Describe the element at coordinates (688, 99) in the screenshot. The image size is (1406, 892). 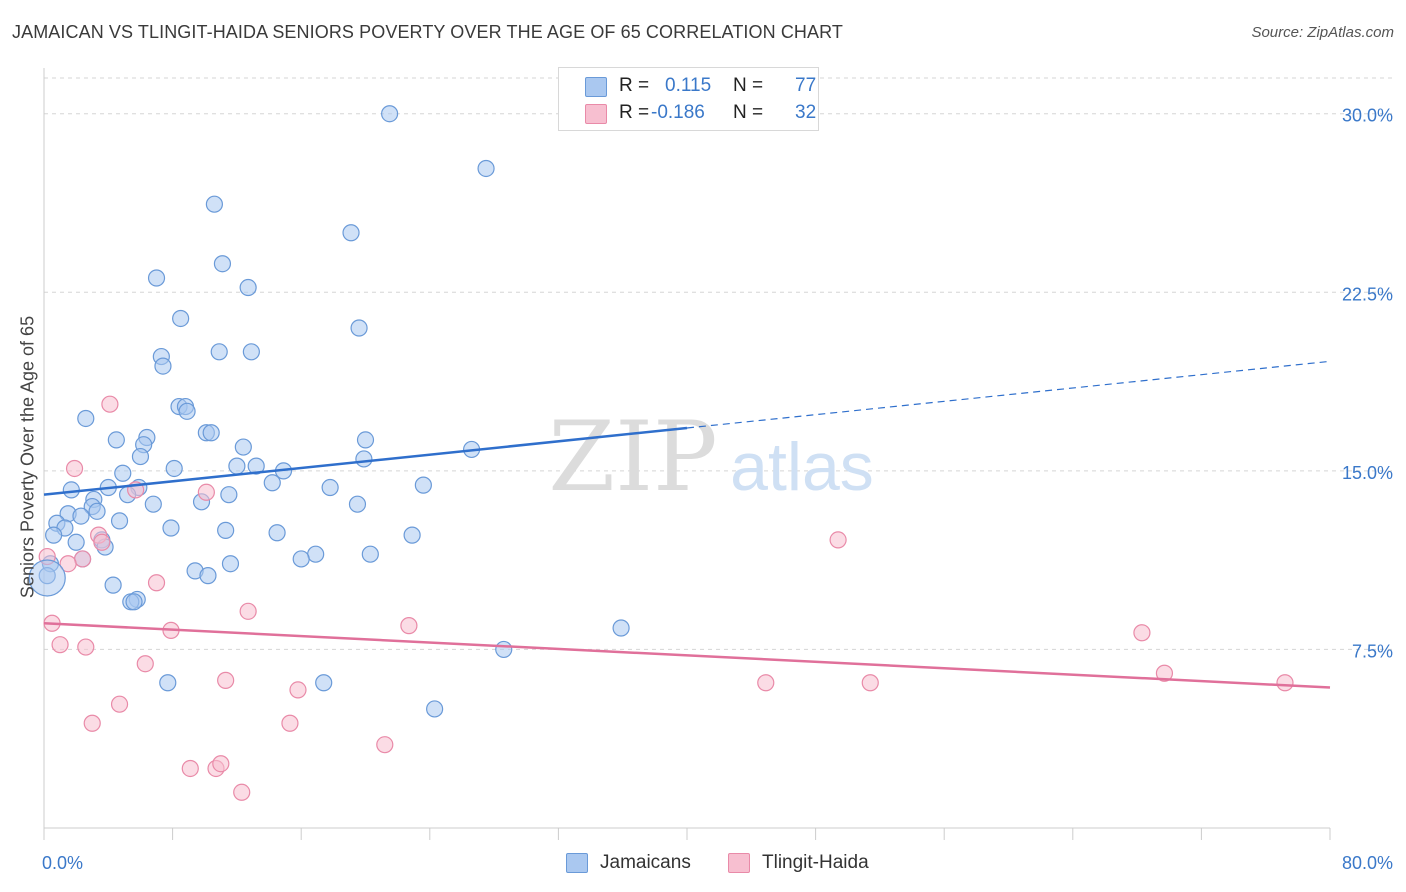
I see `correlation-legend: R = 0.115 N = 77 R = -0.186 N = 32` at that location.